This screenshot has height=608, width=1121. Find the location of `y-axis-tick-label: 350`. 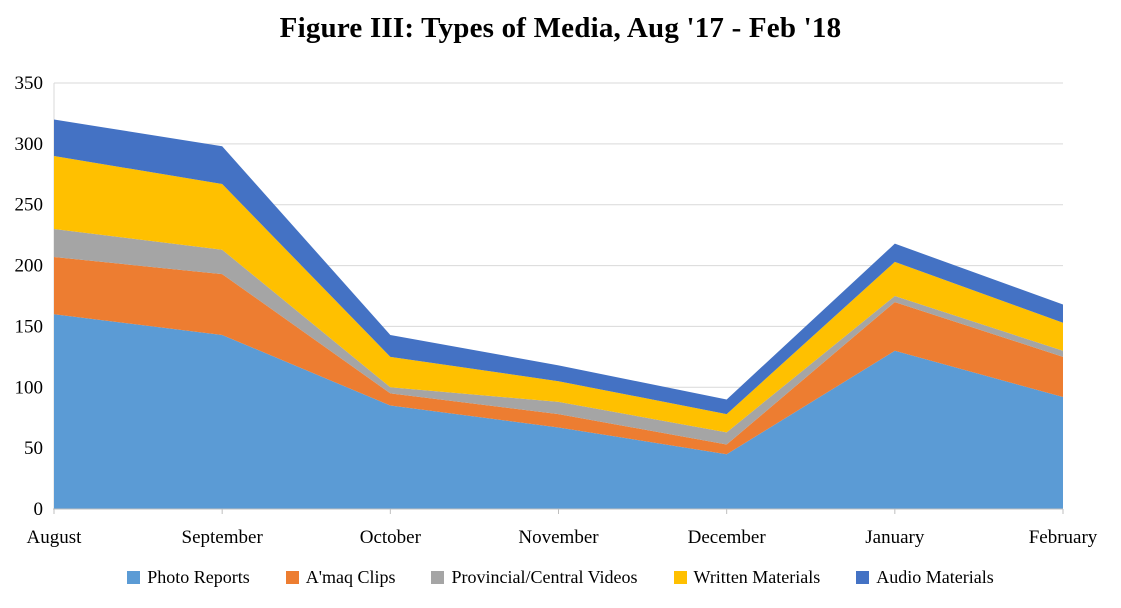

y-axis-tick-label: 350 is located at coordinates (29, 83).